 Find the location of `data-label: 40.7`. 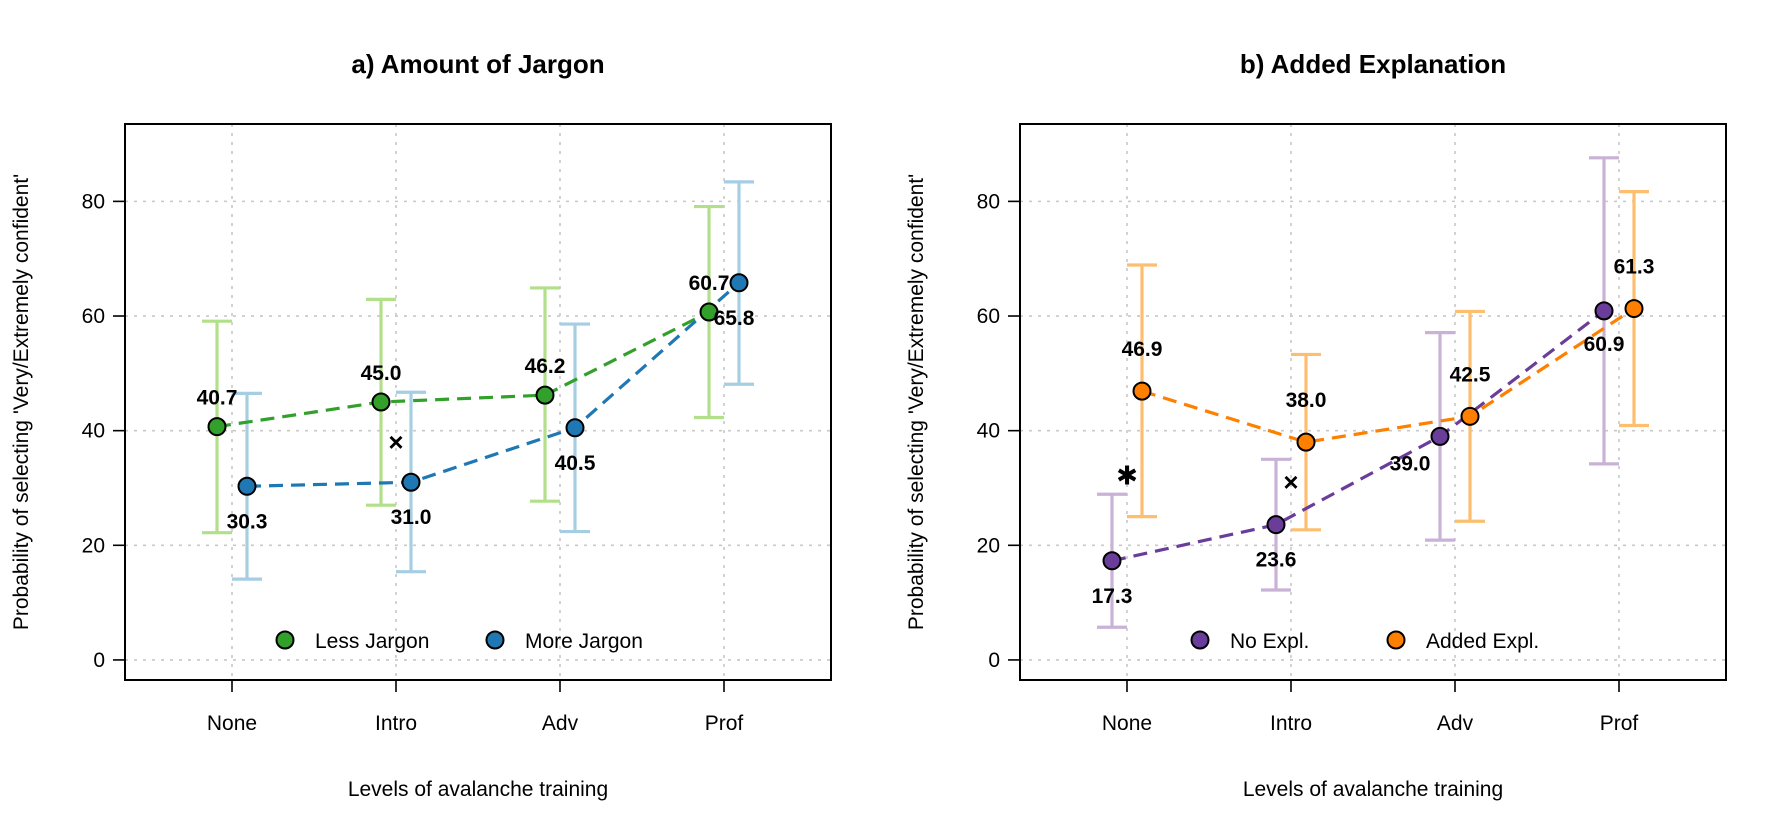

data-label: 40.7 is located at coordinates (217, 398).